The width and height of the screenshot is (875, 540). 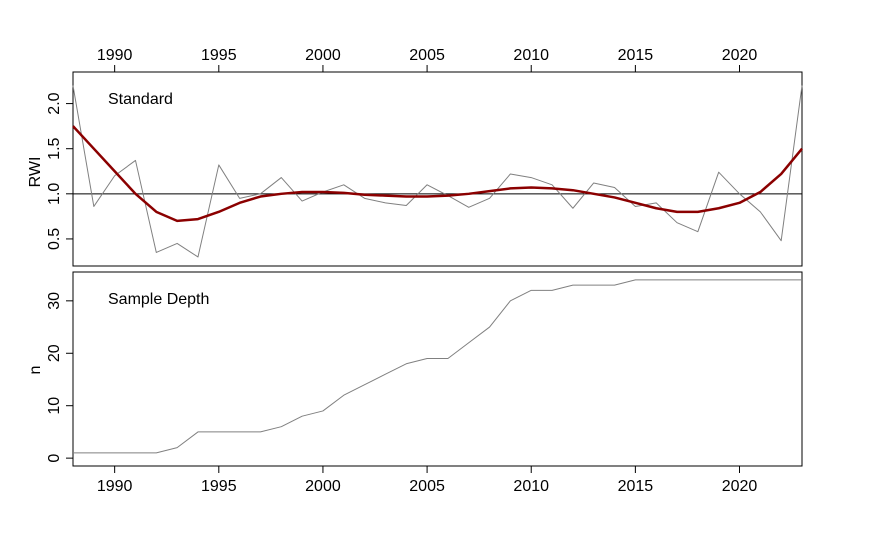 What do you see at coordinates (54, 353) in the screenshot?
I see `sample-depth-y-tick-label: 20` at bounding box center [54, 353].